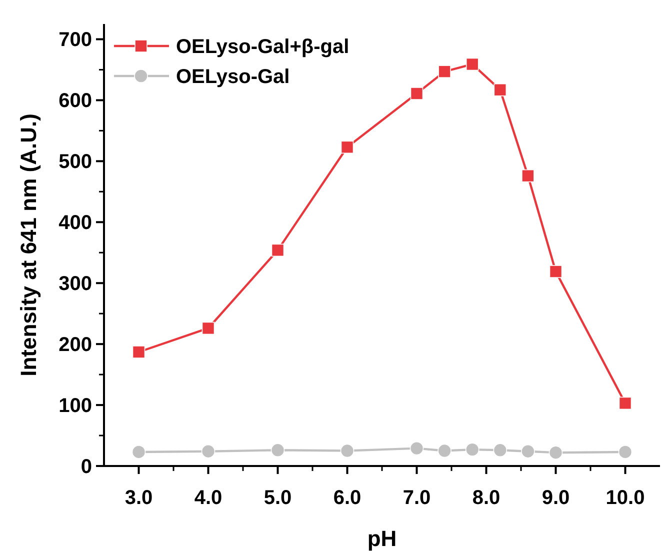  What do you see at coordinates (347, 498) in the screenshot?
I see `x-tick-label: 6.0` at bounding box center [347, 498].